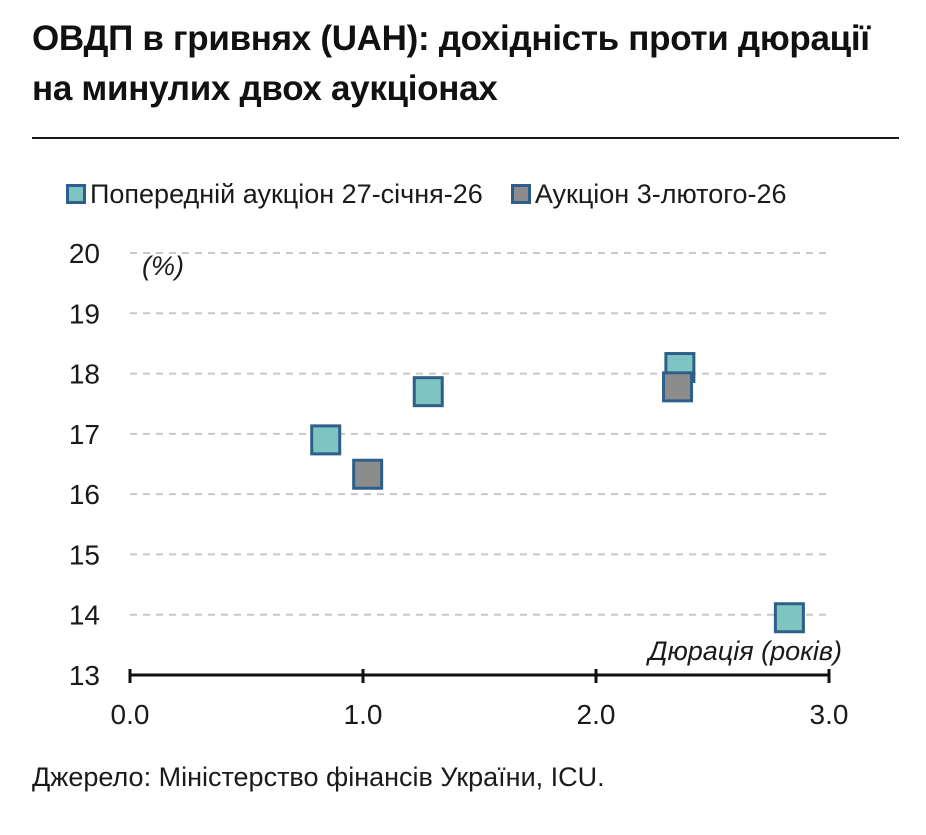 The image size is (926, 835). Describe the element at coordinates (84, 434) in the screenshot. I see `y-tick-label: 17` at that location.